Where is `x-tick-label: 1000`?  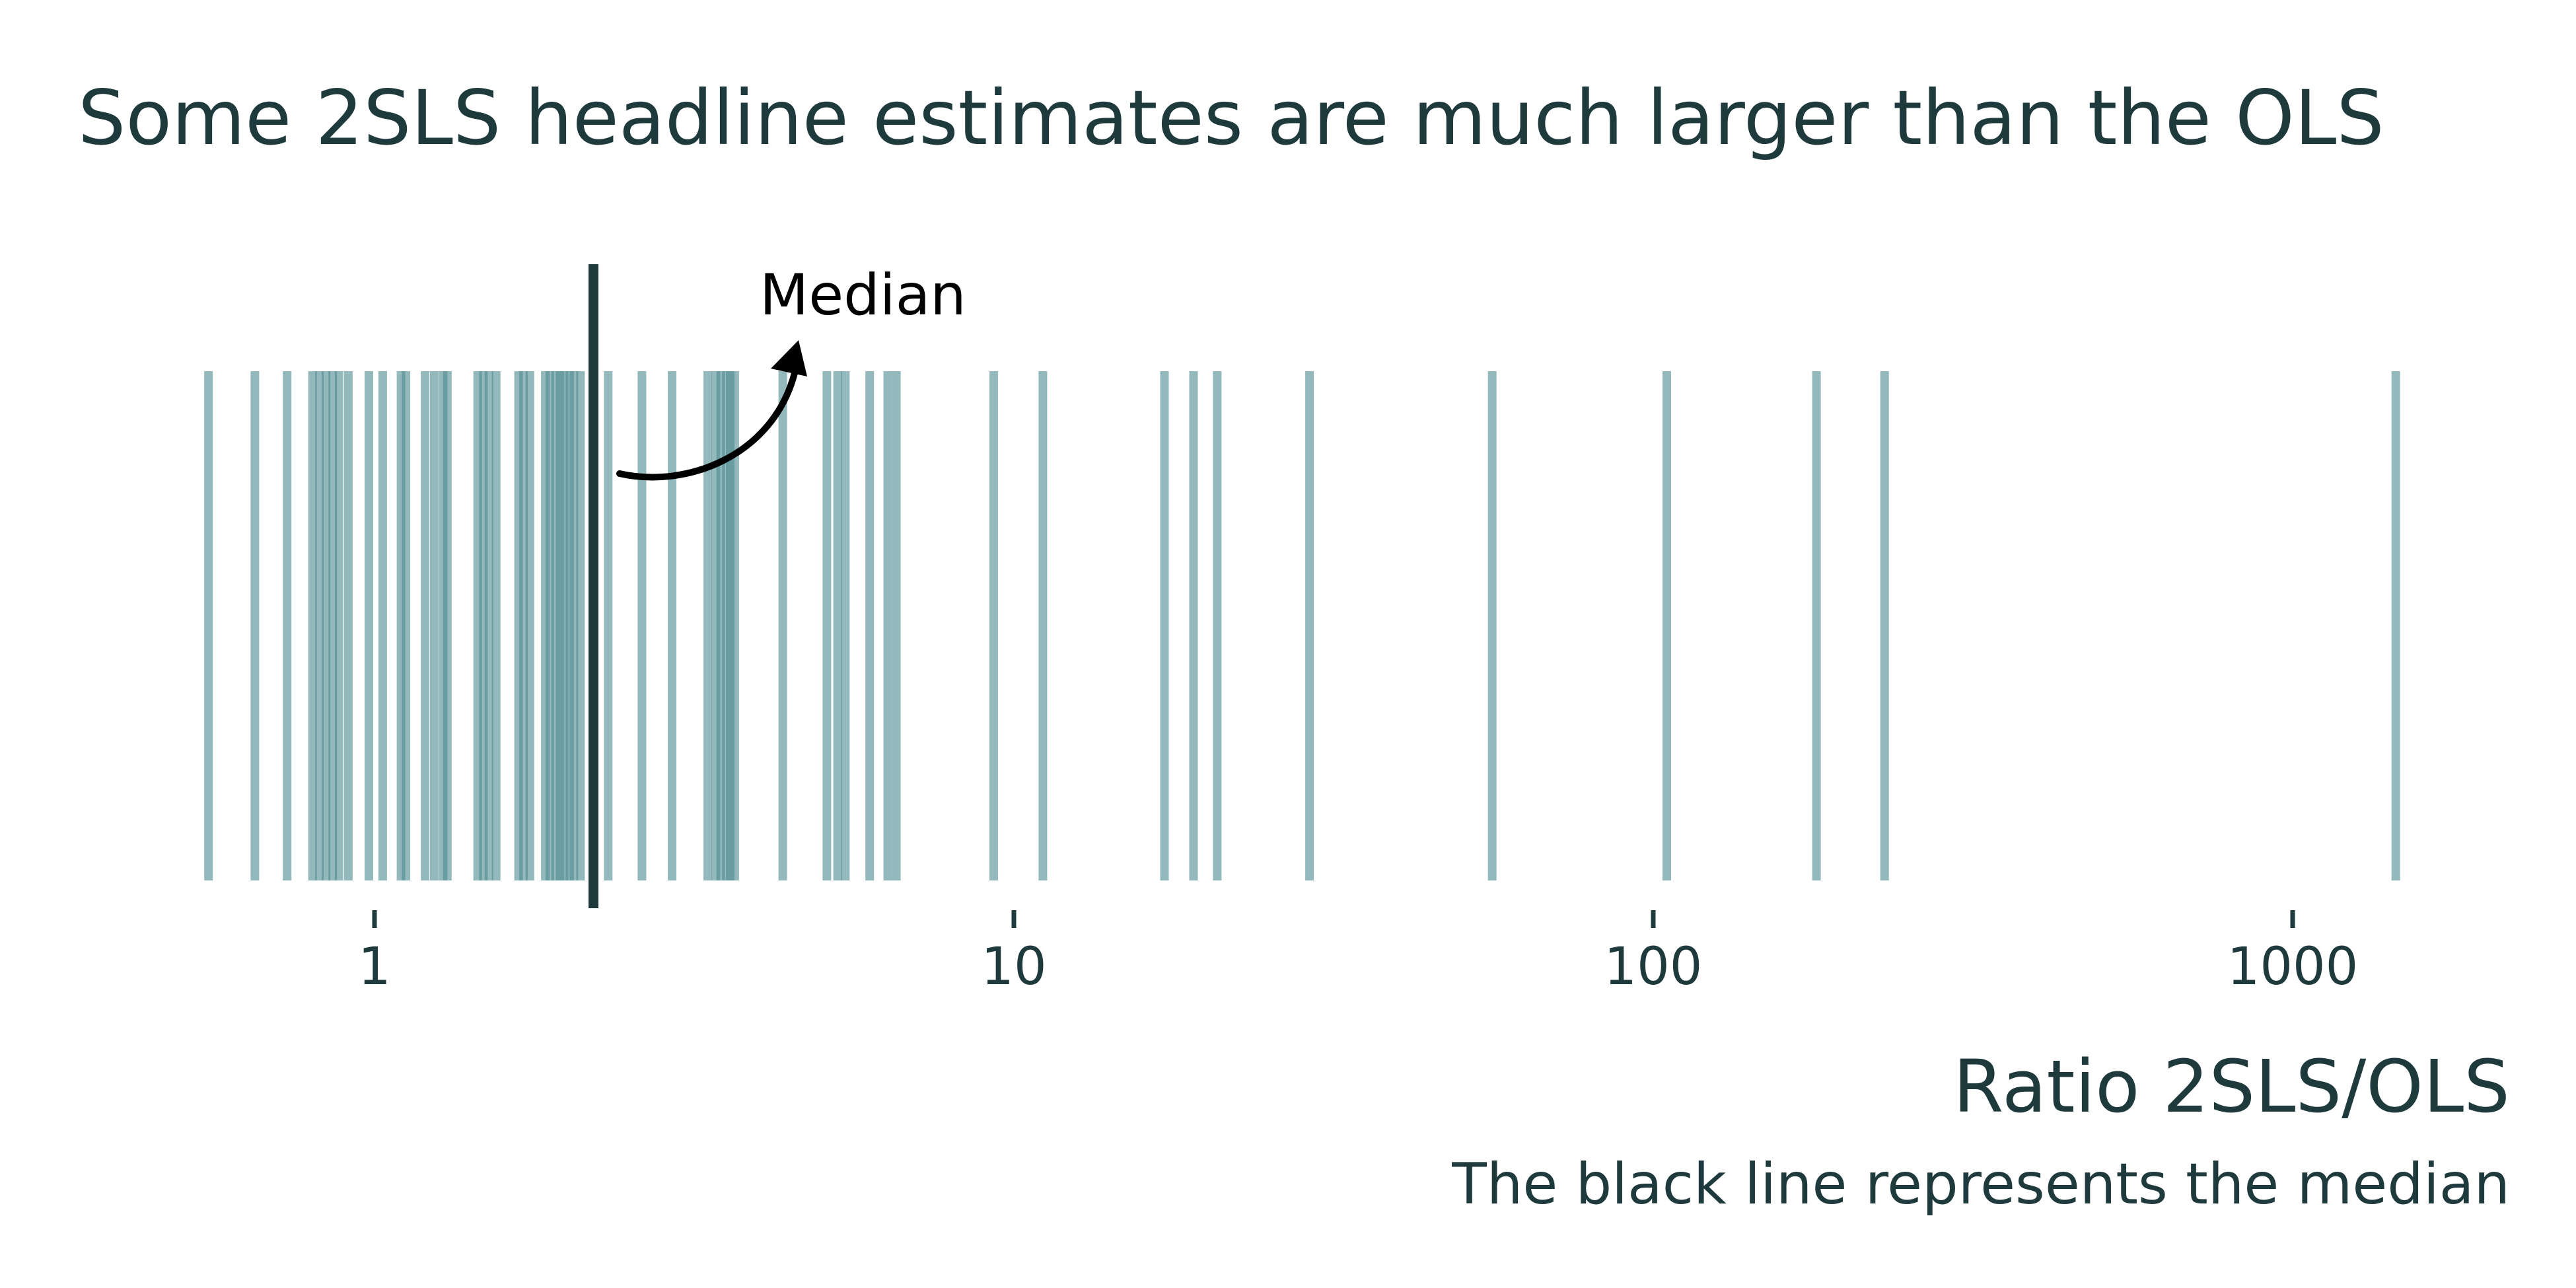
x-tick-label: 1000 is located at coordinates (2293, 967).